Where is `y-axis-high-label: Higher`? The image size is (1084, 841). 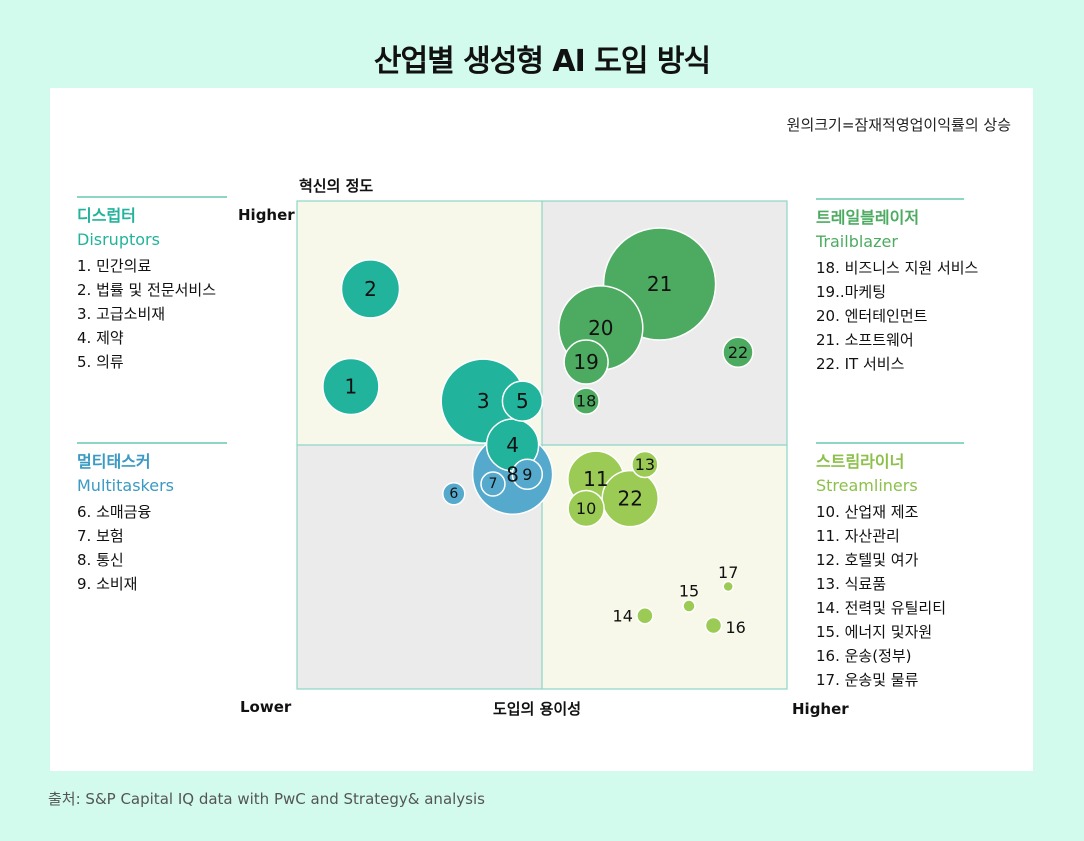
y-axis-high-label: Higher is located at coordinates (266, 215).